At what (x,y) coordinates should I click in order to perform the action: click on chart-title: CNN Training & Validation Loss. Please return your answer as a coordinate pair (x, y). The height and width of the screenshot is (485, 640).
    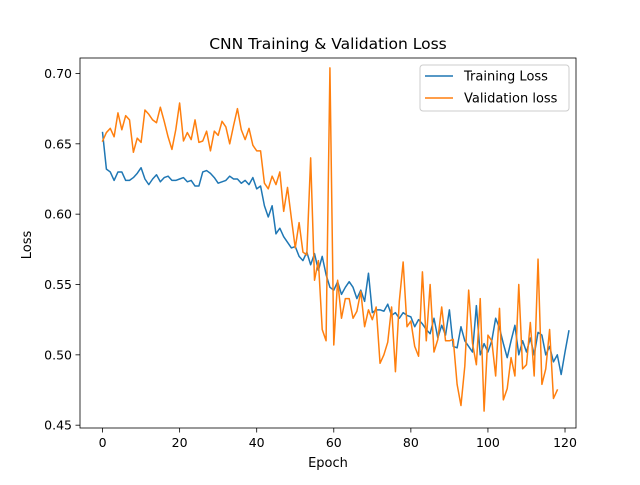
    Looking at the image, I should click on (328, 44).